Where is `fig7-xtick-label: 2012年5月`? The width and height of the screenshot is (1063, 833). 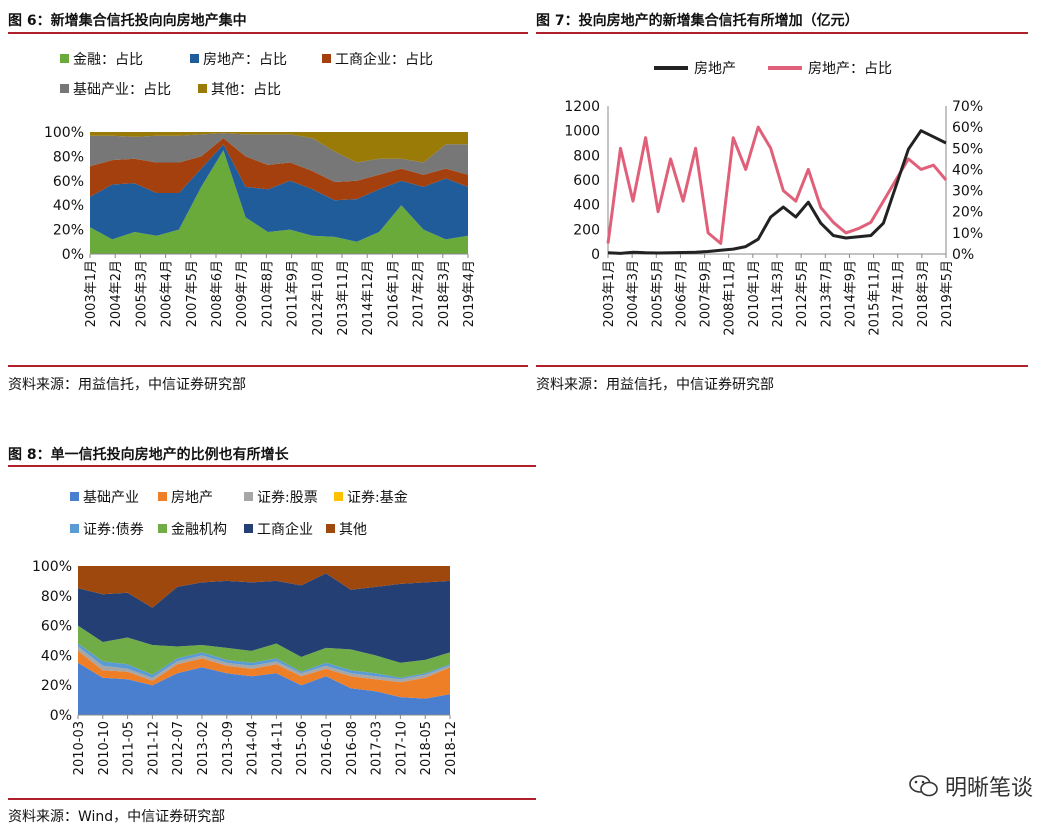 fig7-xtick-label: 2012年5月 is located at coordinates (802, 293).